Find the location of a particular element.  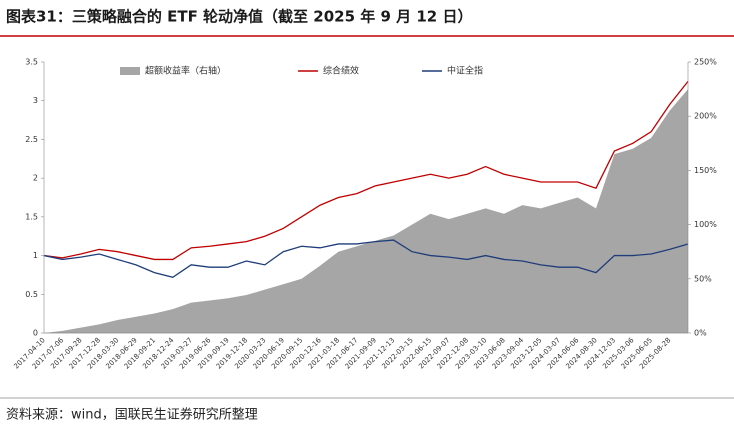

y2-tick-label: 0% is located at coordinates (700, 333).